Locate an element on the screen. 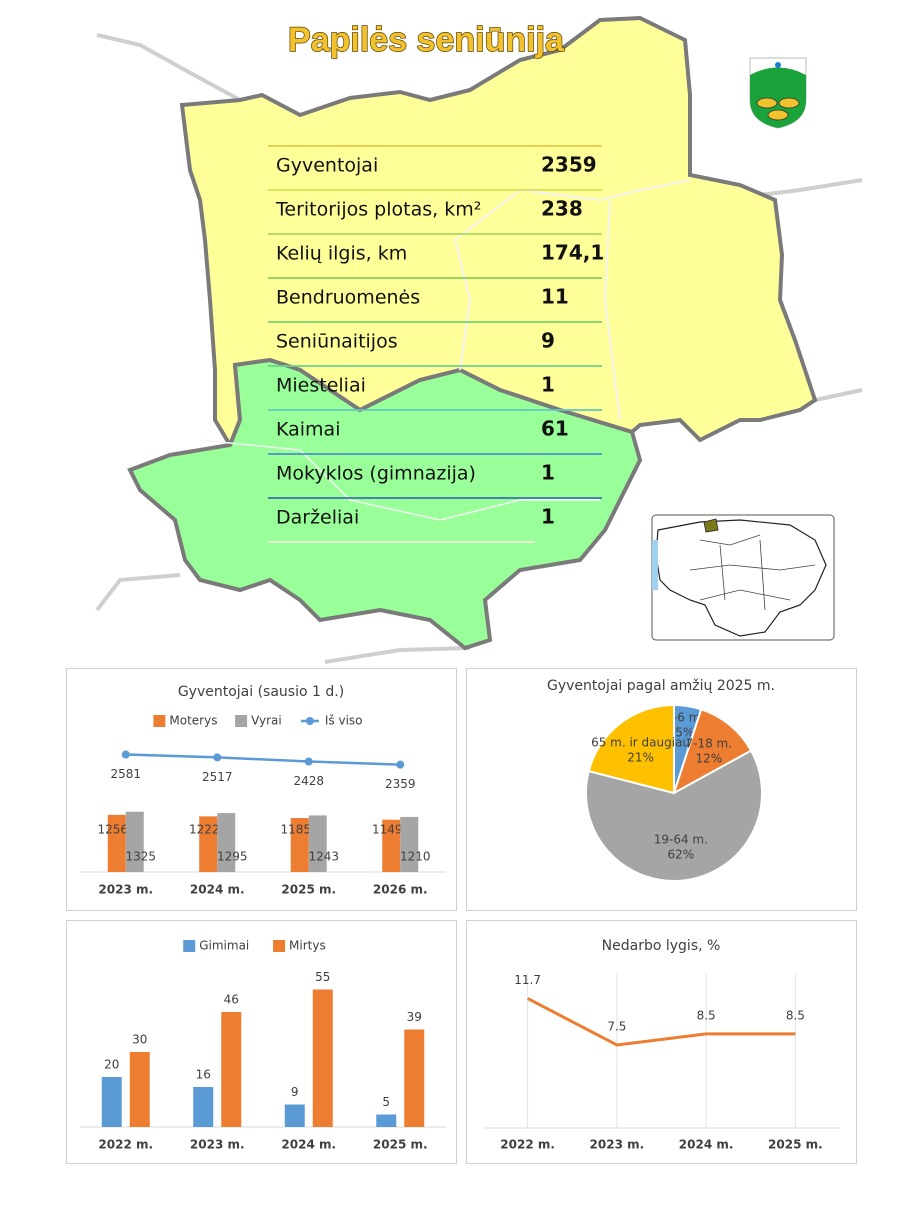 This screenshot has width=903, height=1226. legend-label: Vyrai is located at coordinates (266, 721).